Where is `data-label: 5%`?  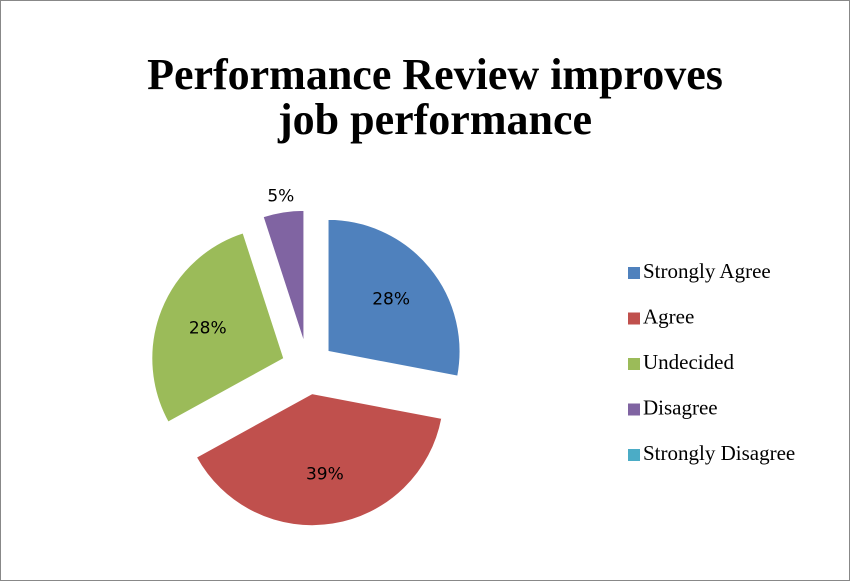
data-label: 5% is located at coordinates (280, 196).